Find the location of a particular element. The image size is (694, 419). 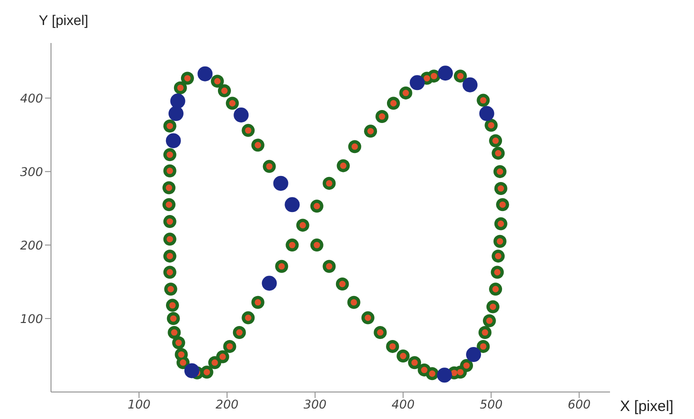

x-tick-label: 400 is located at coordinates (403, 405).